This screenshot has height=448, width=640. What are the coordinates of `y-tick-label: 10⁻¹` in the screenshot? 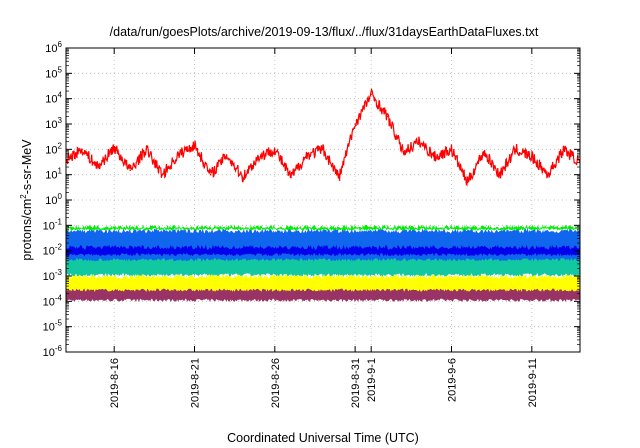 It's located at (53, 224).